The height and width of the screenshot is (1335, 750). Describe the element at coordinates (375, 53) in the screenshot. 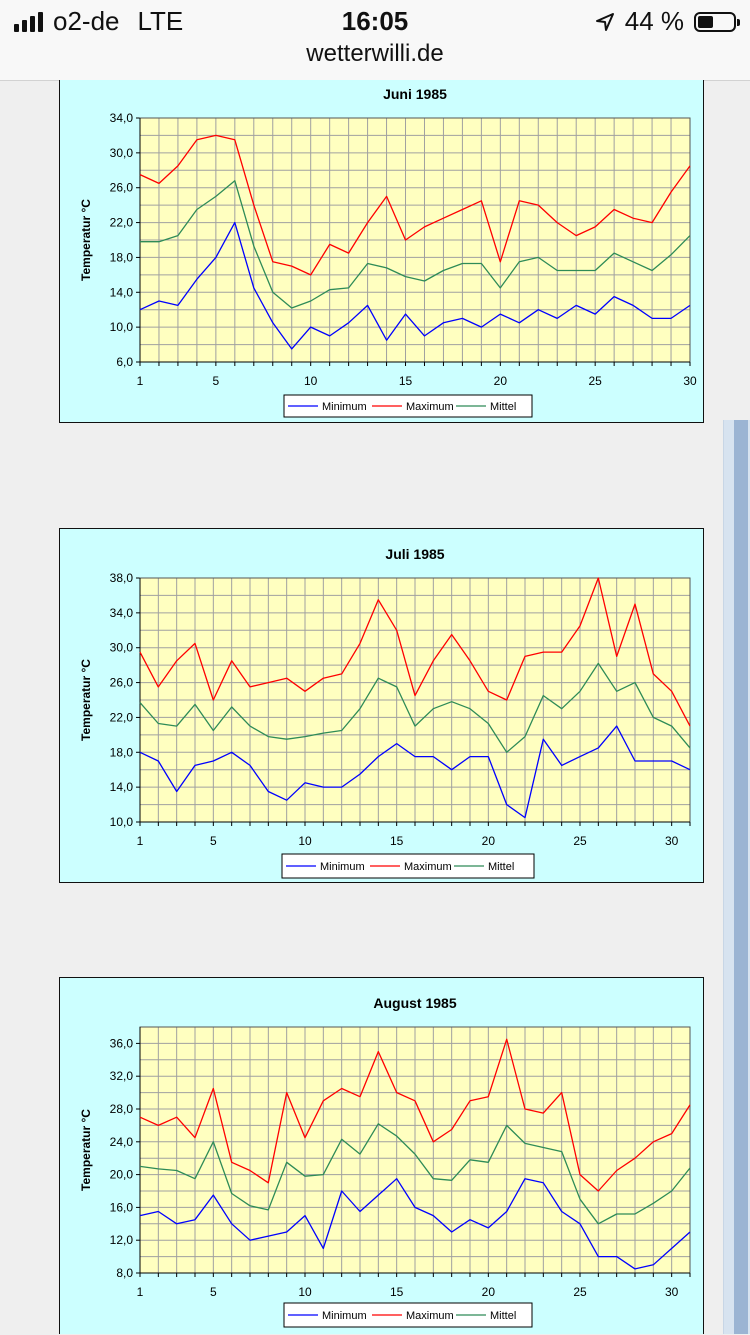

I see `url-domain: wetterwilli.de` at that location.